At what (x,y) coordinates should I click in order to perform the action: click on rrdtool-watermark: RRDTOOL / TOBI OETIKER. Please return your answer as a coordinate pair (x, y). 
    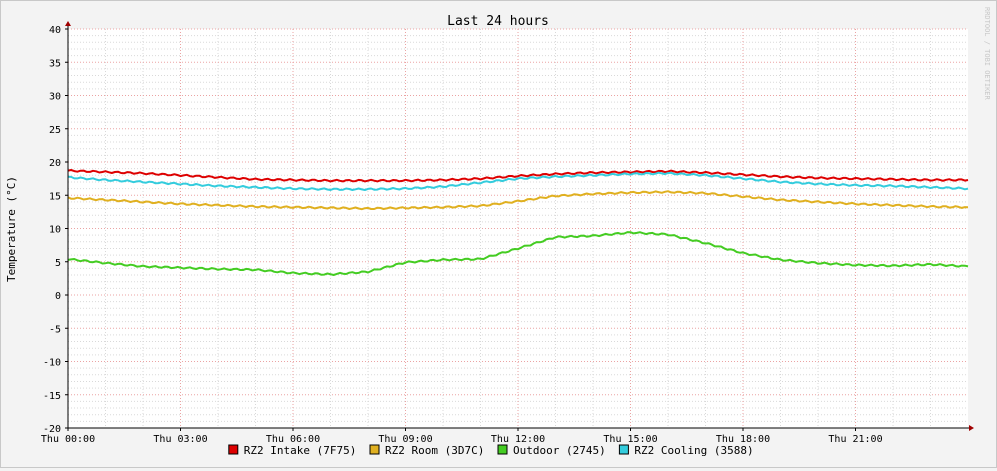
    Looking at the image, I should click on (987, 54).